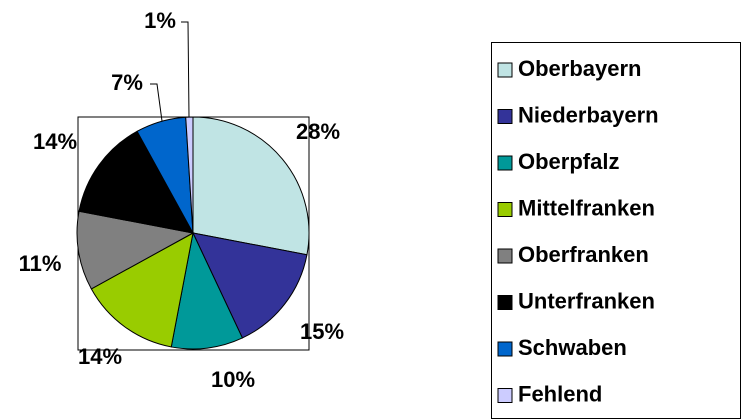 The height and width of the screenshot is (419, 742). I want to click on legend-label: Unterfranken, so click(586, 300).